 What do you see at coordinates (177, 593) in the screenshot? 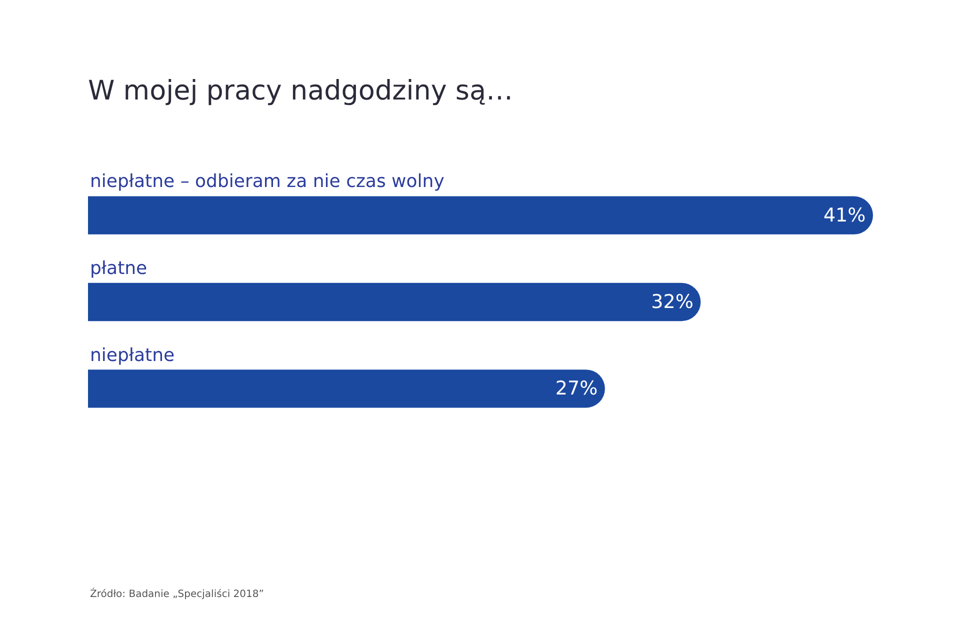
I see `text: Źródło: Badanie „Specjaliści 2018”` at bounding box center [177, 593].